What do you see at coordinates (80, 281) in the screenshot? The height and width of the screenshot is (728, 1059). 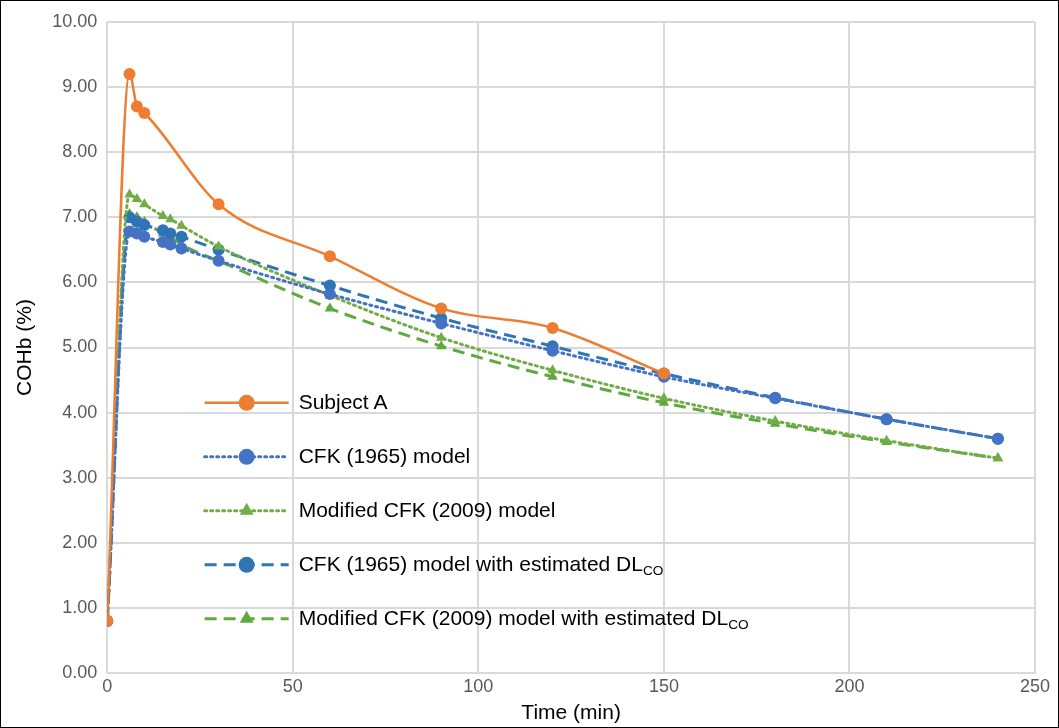 I see `y-tick-label: 6.00` at bounding box center [80, 281].